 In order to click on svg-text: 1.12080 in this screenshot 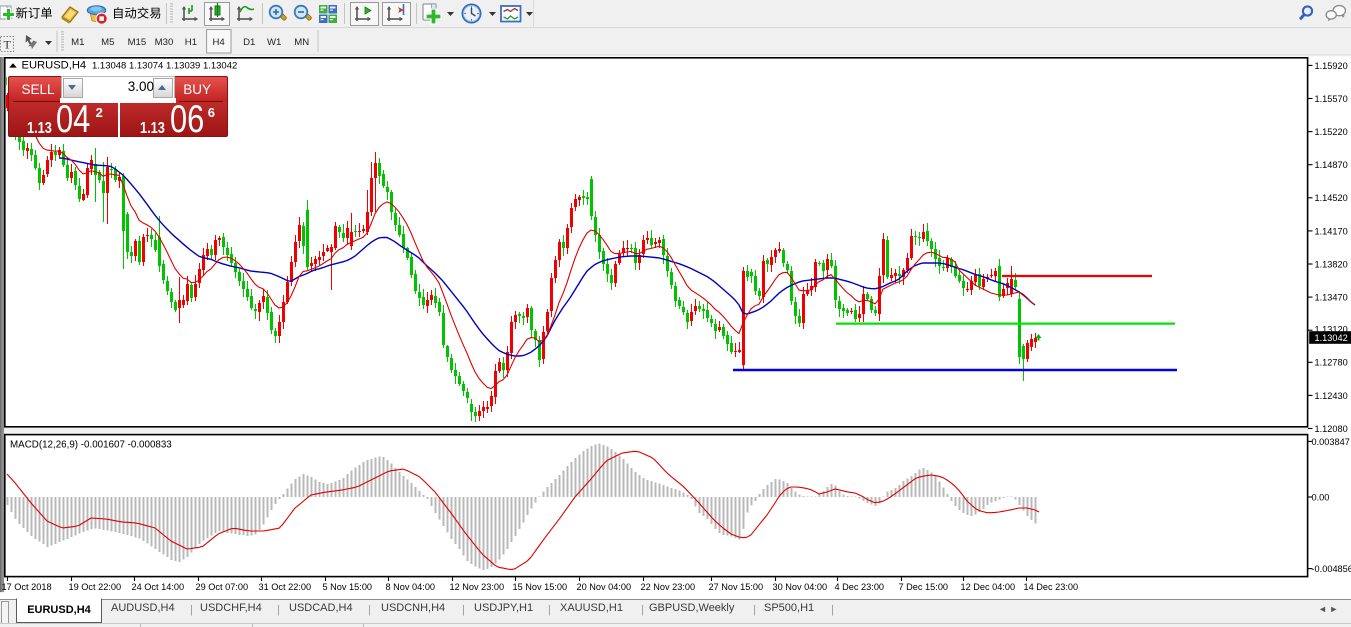, I will do `click(1331, 429)`.